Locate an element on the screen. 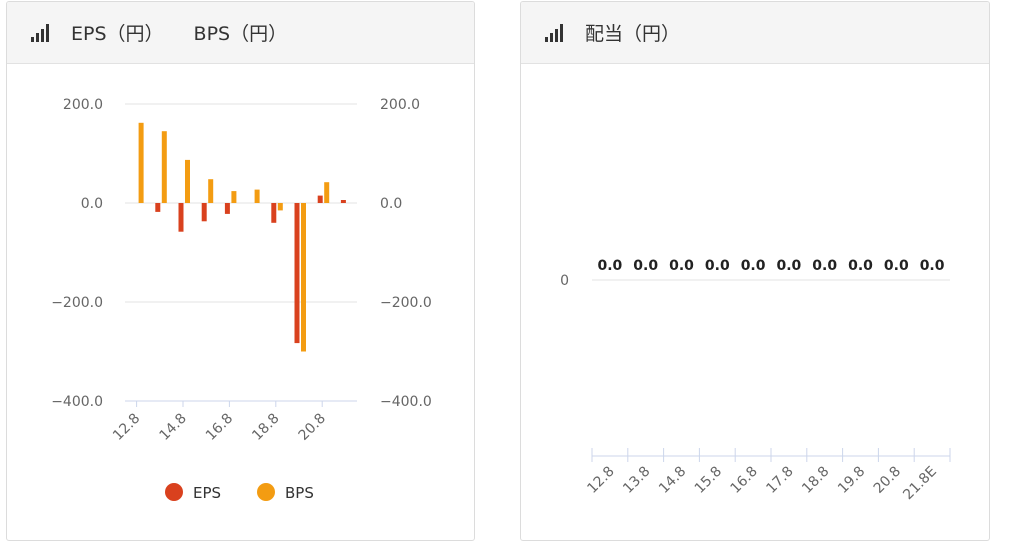  y-tick-label: 0 is located at coordinates (564, 281).